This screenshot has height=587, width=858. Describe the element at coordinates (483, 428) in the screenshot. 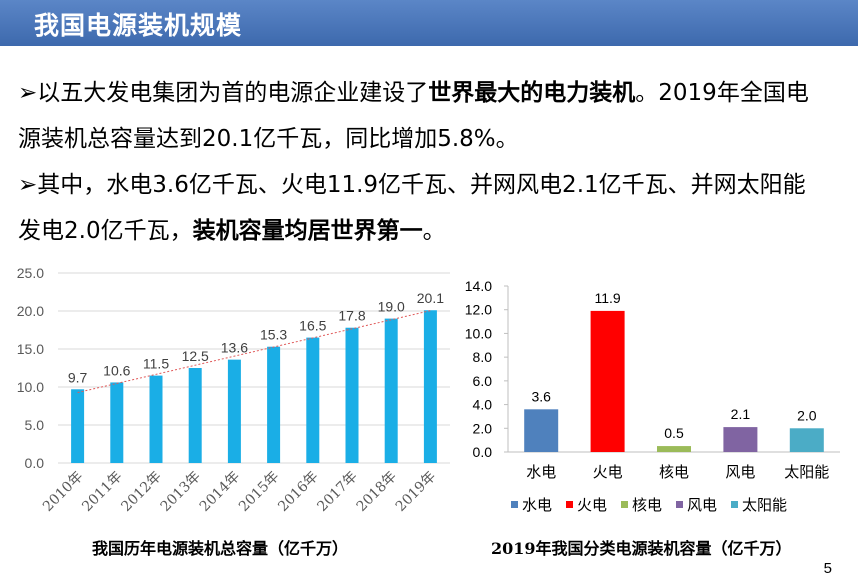

I see `y-tick-label: 2.0` at that location.